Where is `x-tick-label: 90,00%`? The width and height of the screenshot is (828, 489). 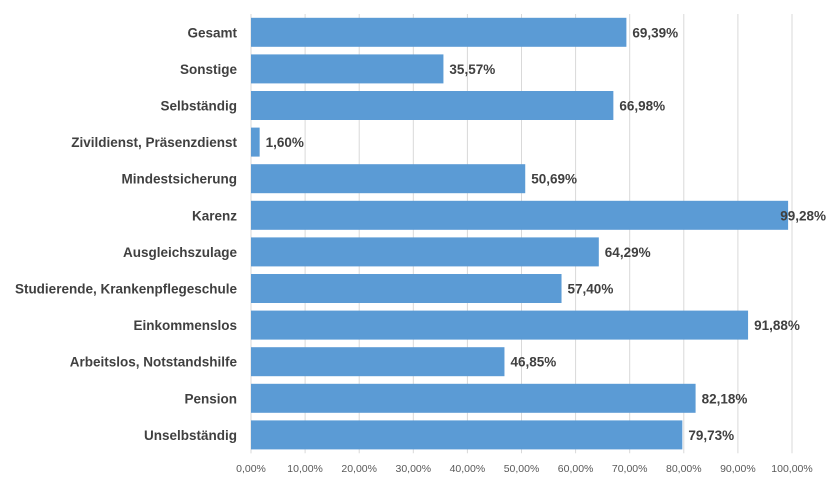 x-tick-label: 90,00% is located at coordinates (738, 469).